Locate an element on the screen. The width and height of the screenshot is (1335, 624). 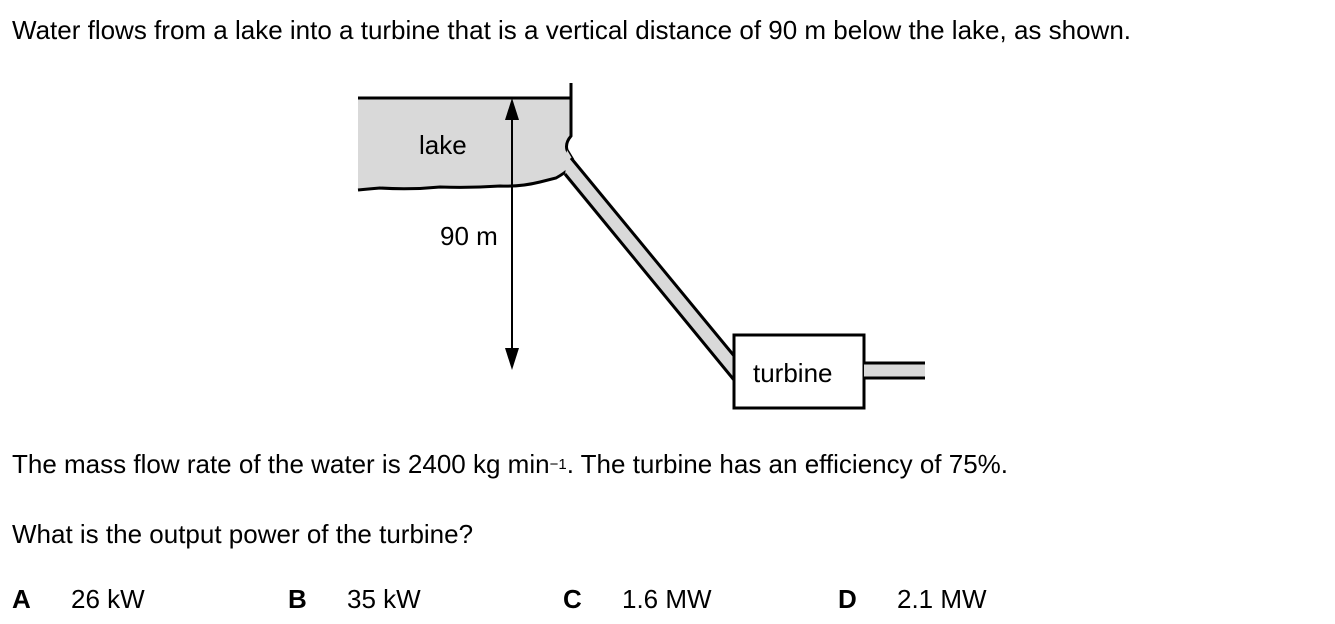
lake-water is located at coordinates (465, 144).